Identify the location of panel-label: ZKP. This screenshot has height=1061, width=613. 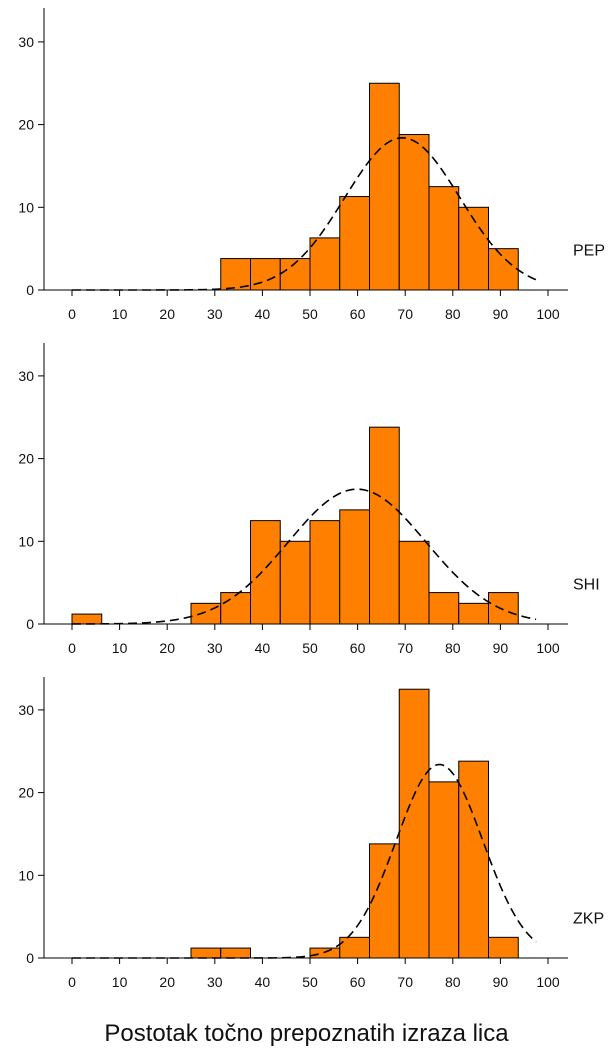
(588, 918).